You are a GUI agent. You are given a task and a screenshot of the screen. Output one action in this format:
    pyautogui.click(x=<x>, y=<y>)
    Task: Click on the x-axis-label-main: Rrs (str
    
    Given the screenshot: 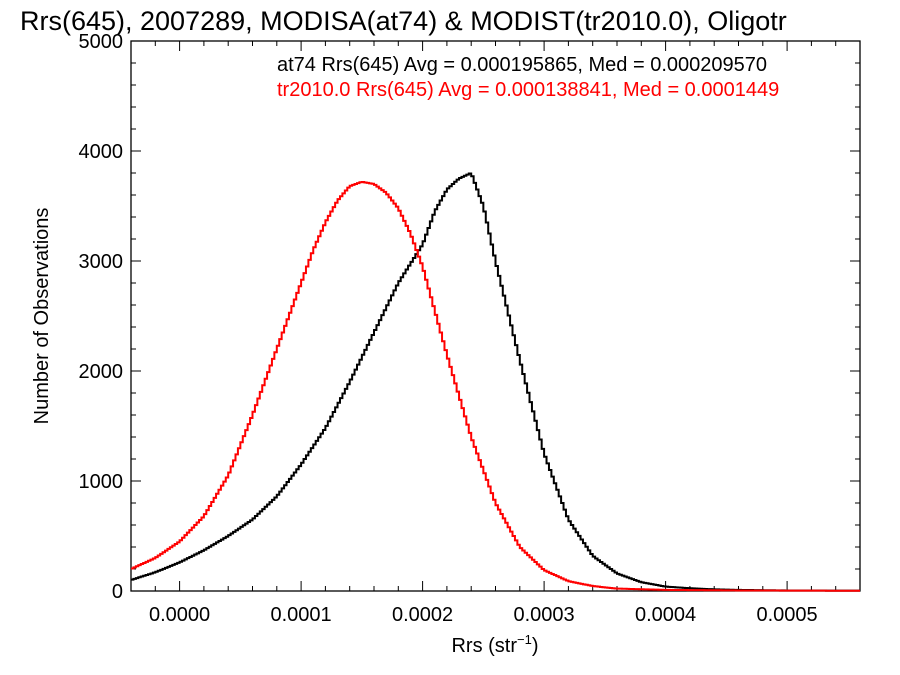 What is the action you would take?
    pyautogui.click(x=484, y=646)
    